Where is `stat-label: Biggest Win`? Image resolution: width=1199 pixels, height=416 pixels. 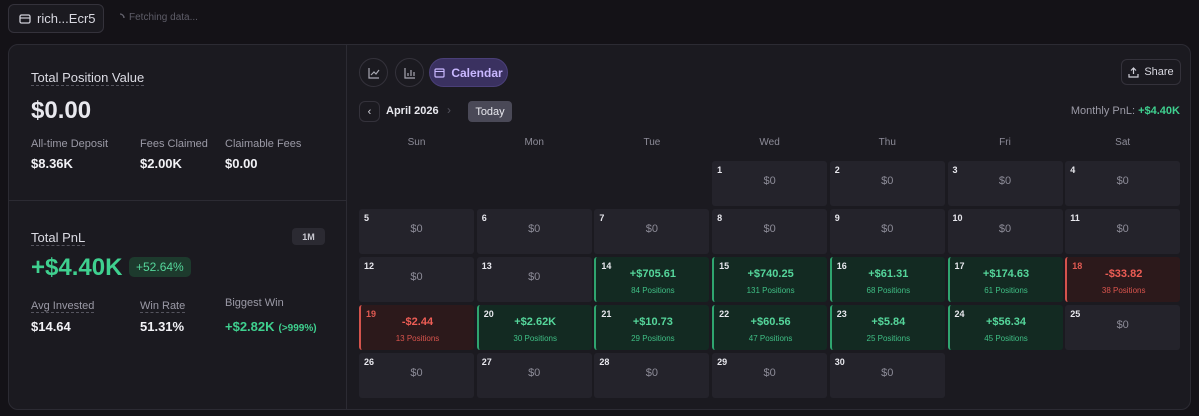
stat-label: Biggest Win is located at coordinates (254, 303).